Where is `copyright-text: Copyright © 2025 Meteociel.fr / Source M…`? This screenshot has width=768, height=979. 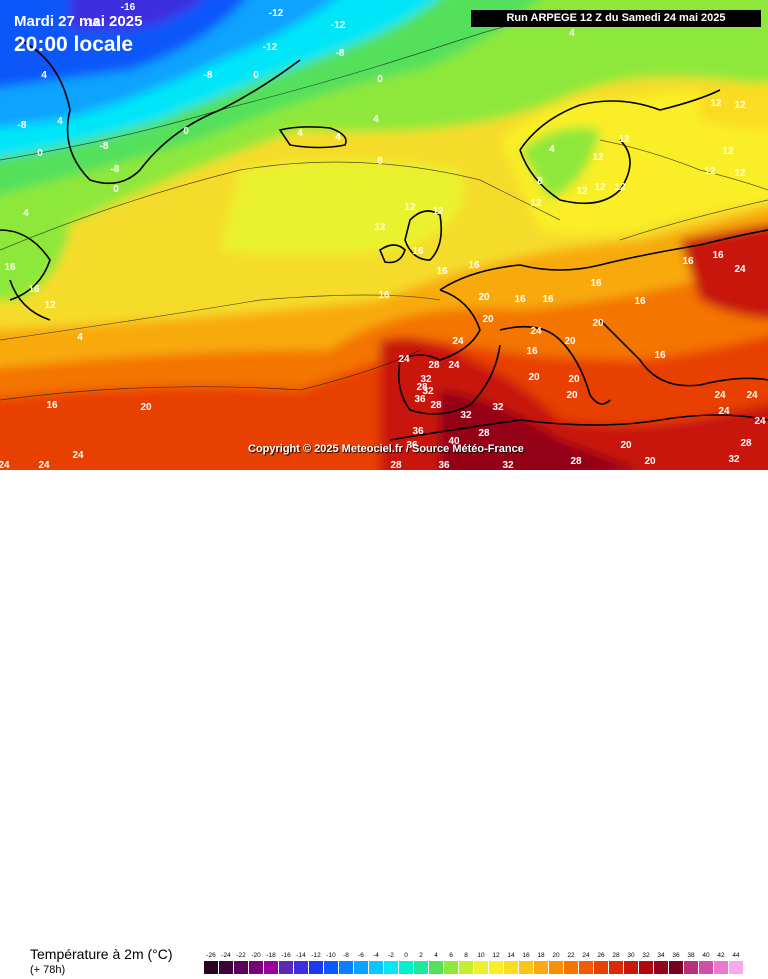 copyright-text: Copyright © 2025 Meteociel.fr / Source M… is located at coordinates (386, 449).